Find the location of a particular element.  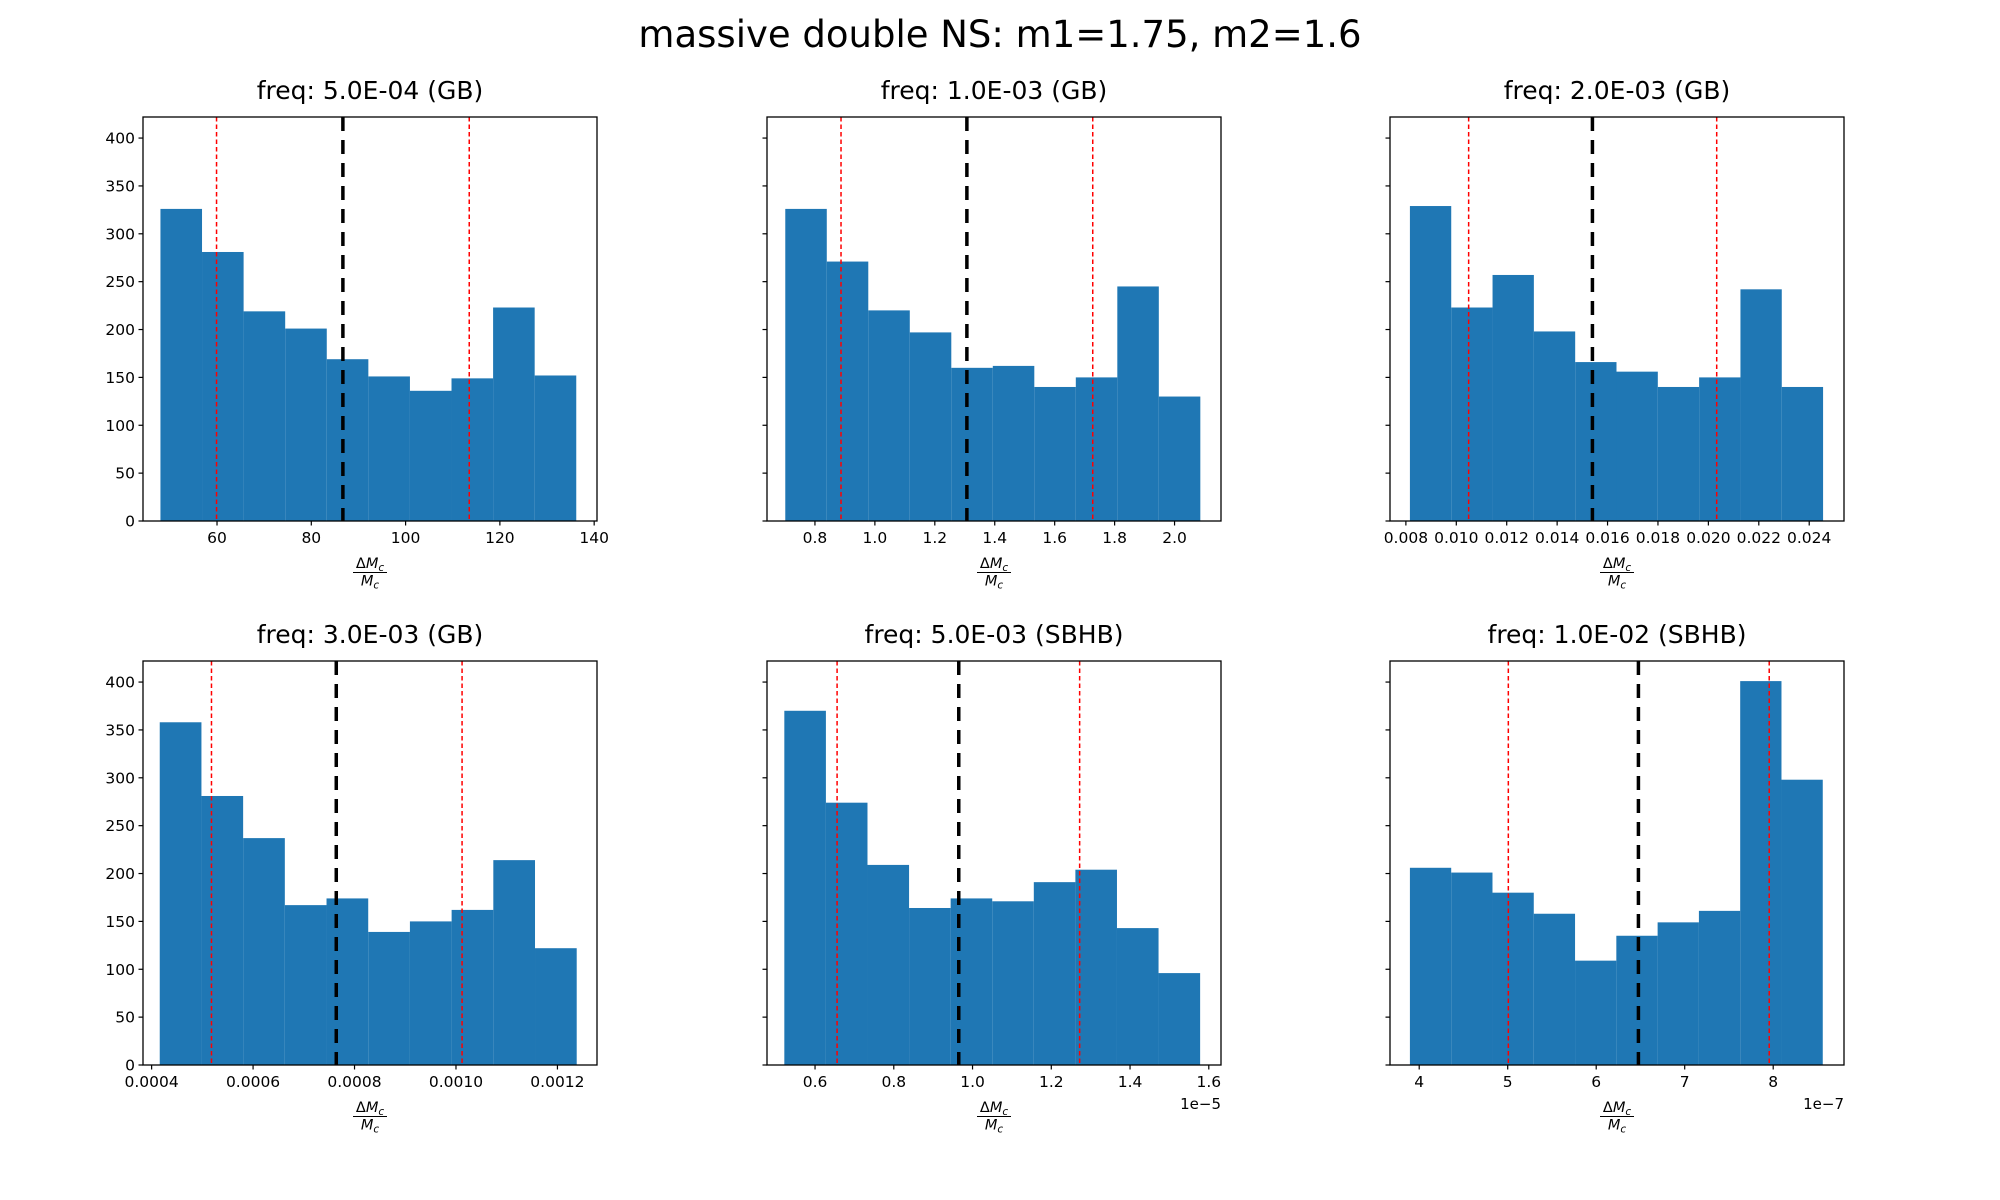

x-tick-label: 5 is located at coordinates (1508, 1082).